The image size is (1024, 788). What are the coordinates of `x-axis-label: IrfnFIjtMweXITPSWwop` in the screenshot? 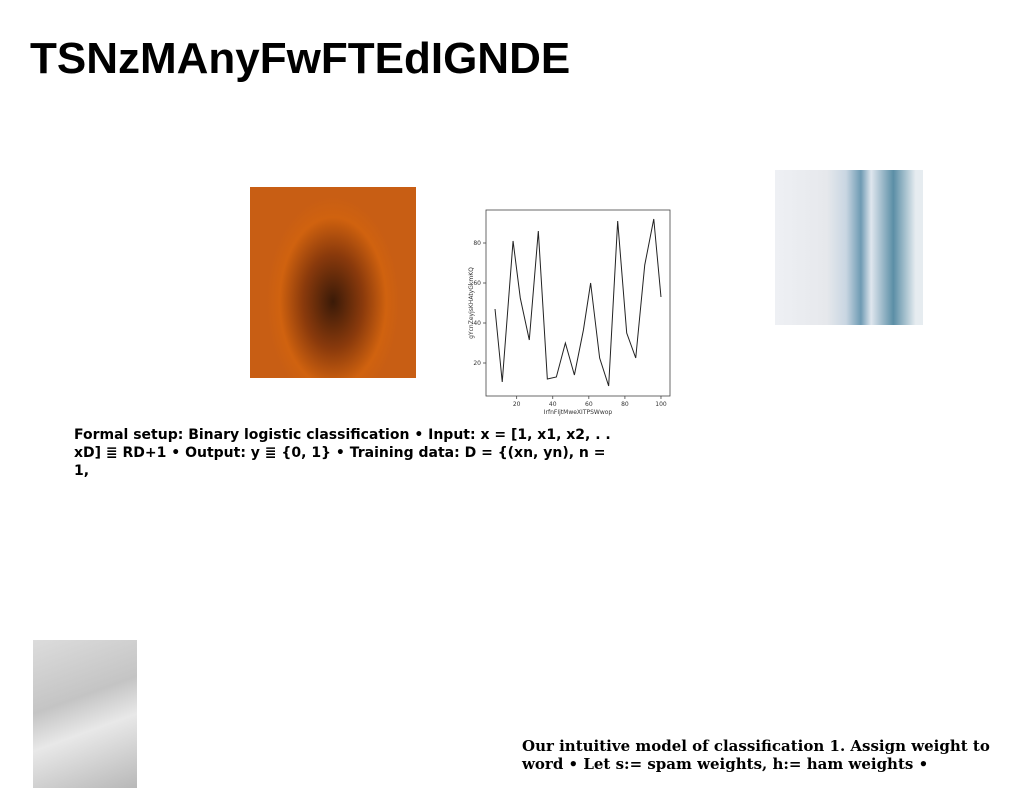 It's located at (578, 412).